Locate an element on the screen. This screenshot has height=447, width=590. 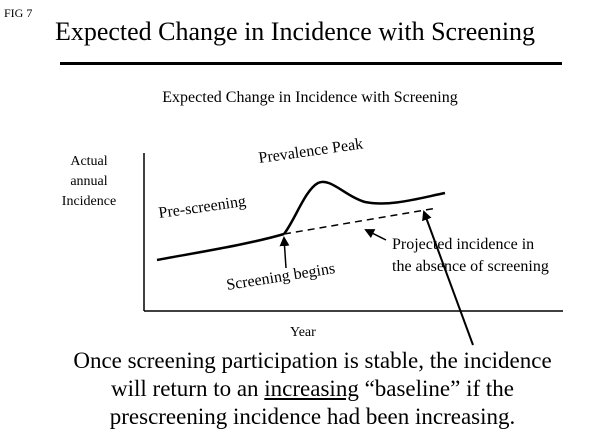
y-label-line-1: Actual is located at coordinates (89, 161).